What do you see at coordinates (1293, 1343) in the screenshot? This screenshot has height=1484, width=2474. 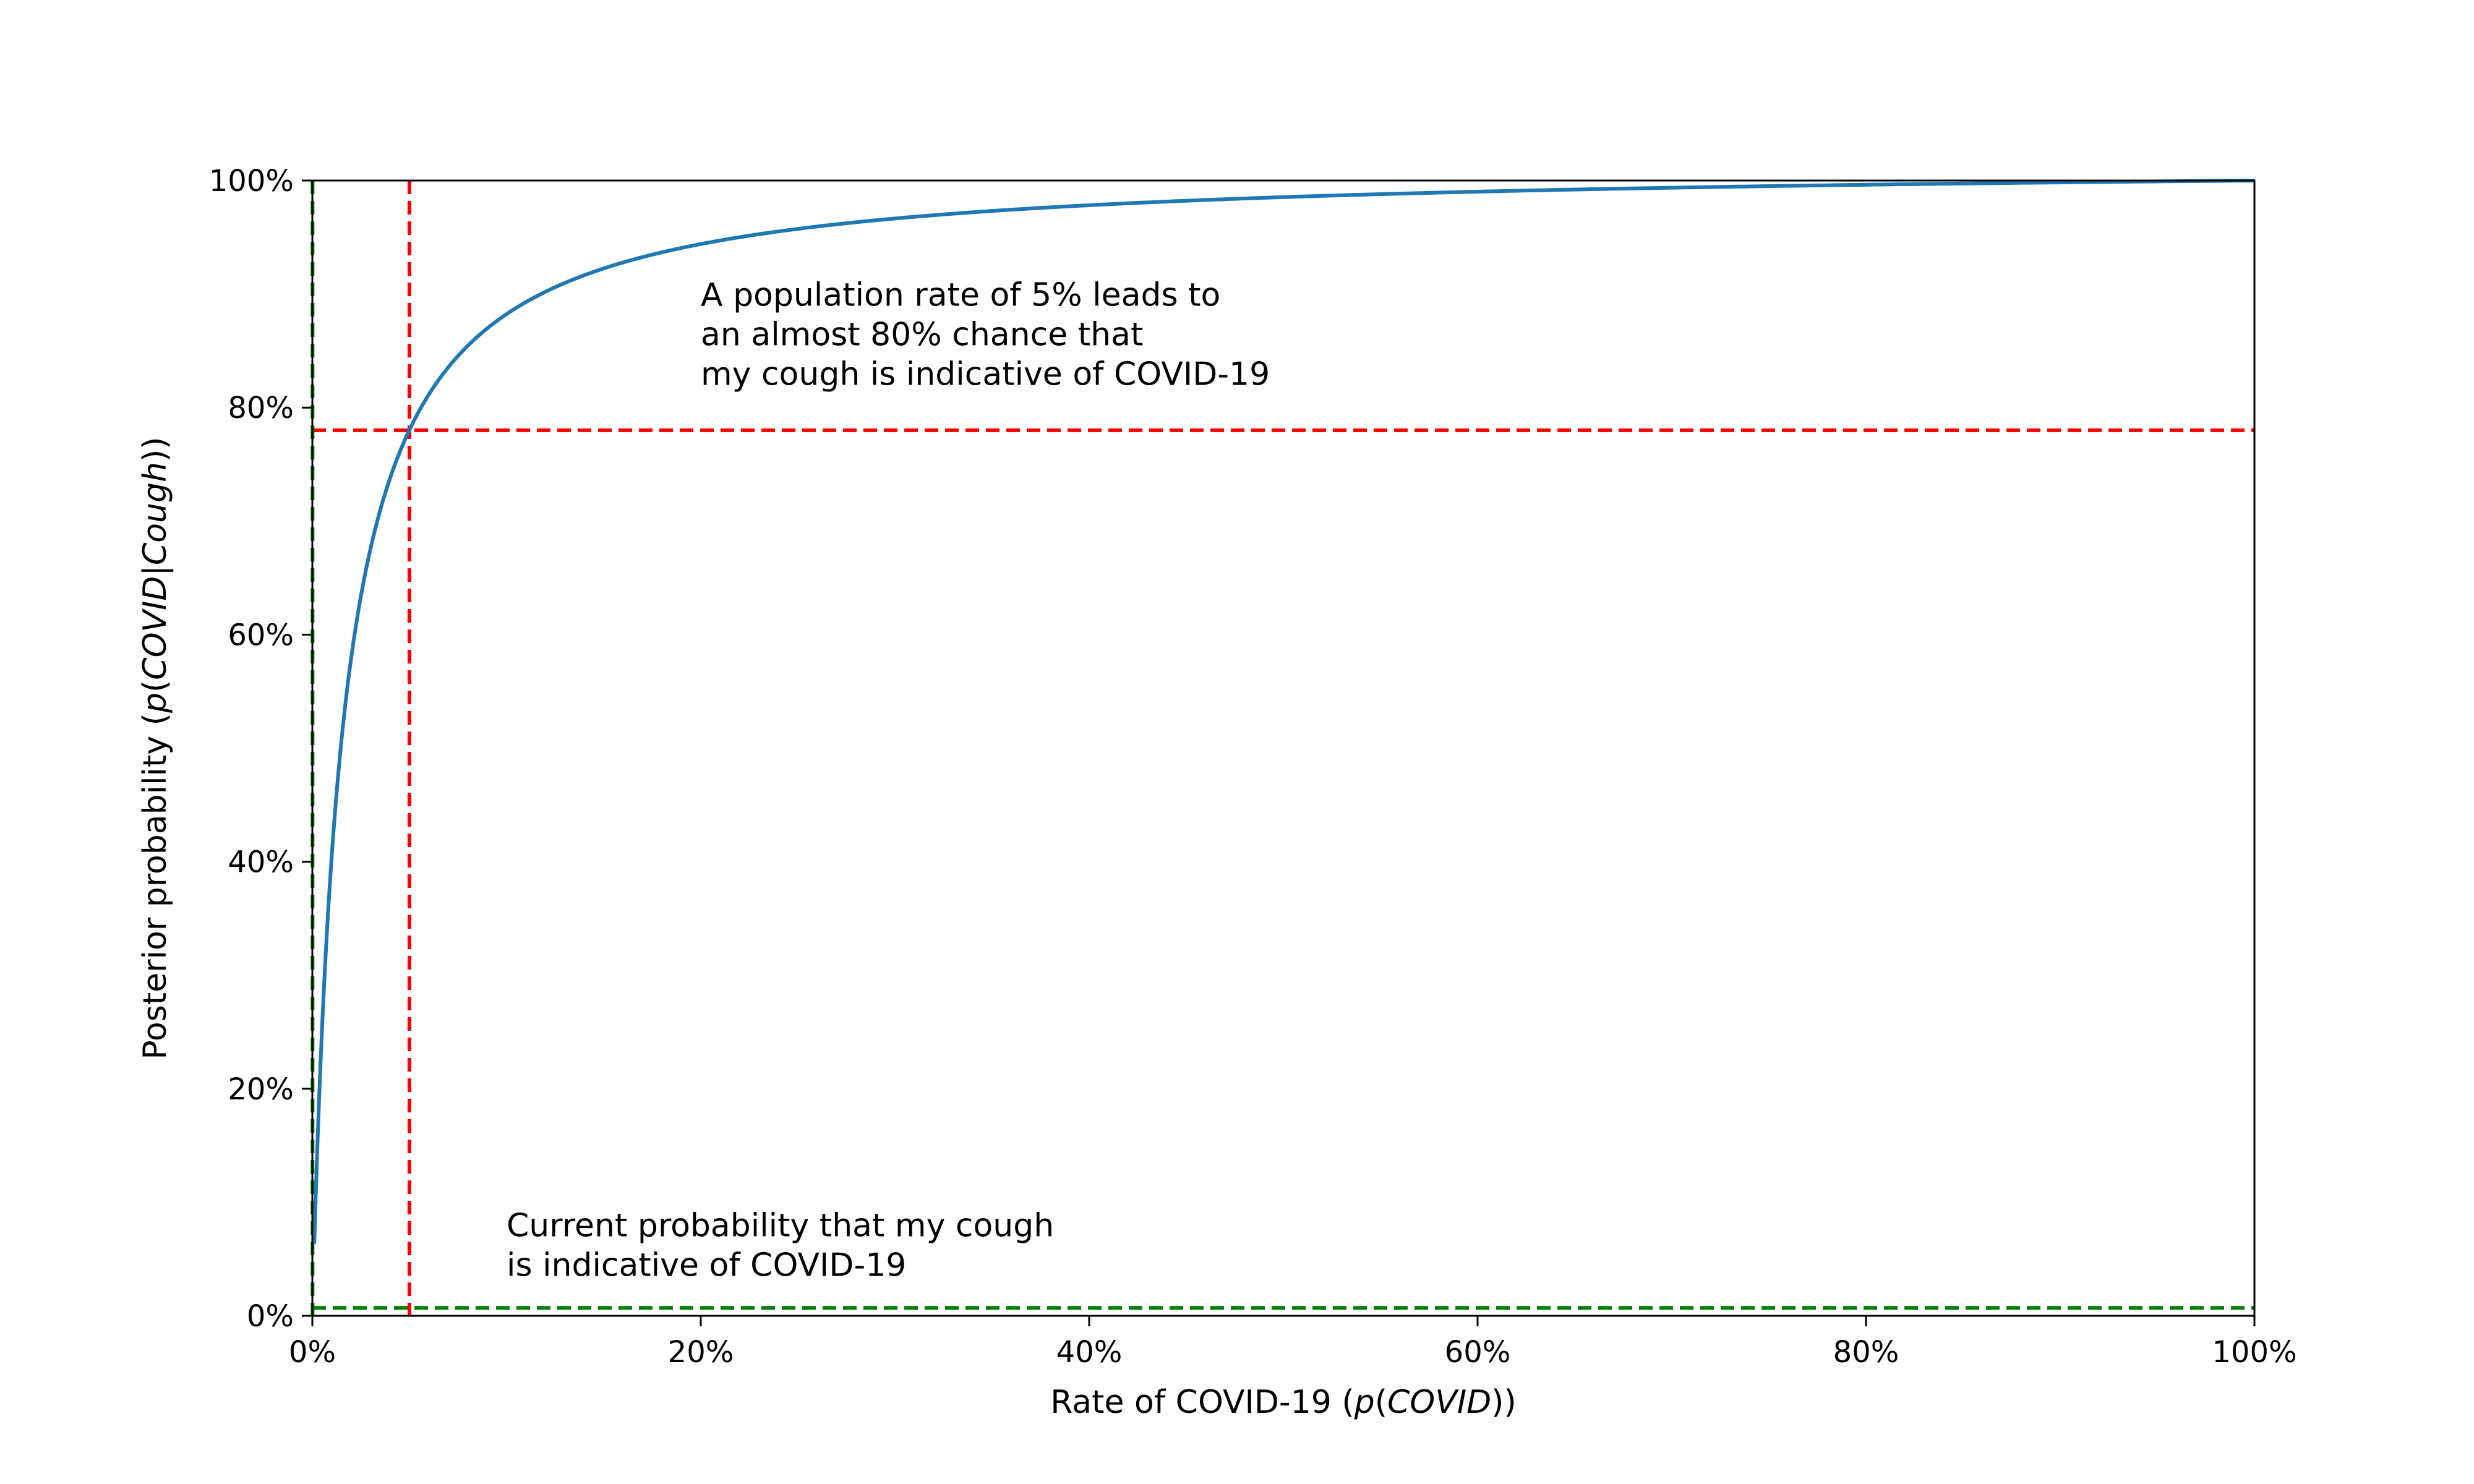 I see `x-axis-ticks: 0% 20% 40% 60% 80% 100%` at bounding box center [1293, 1343].